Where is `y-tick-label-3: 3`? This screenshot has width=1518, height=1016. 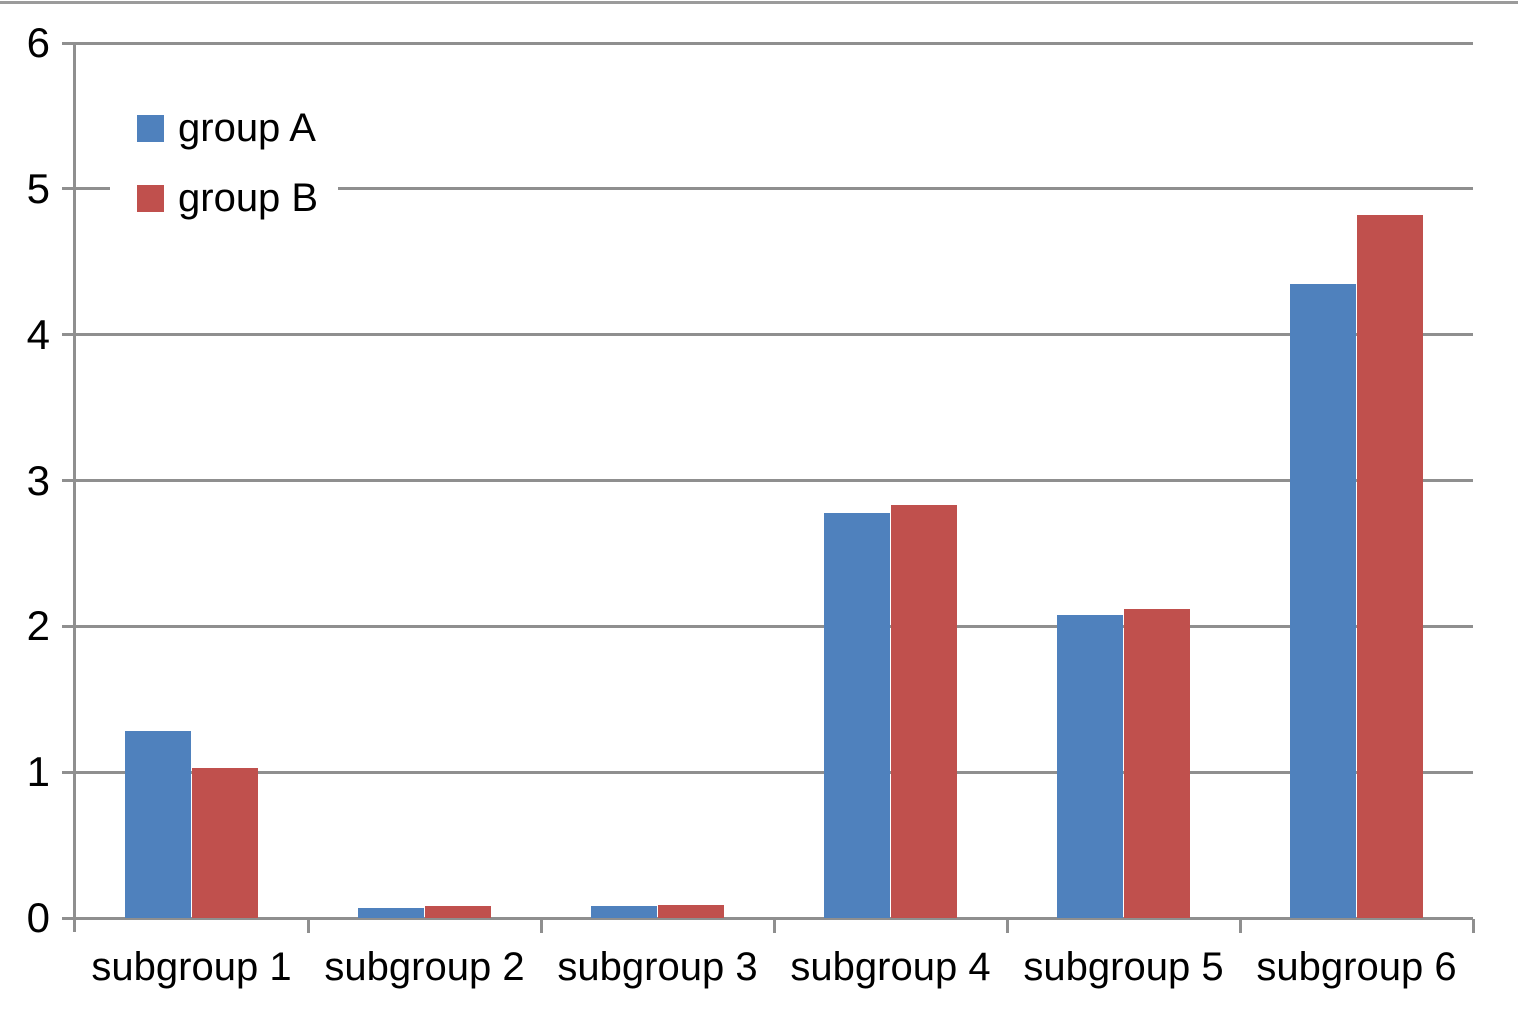 y-tick-label-3: 3 is located at coordinates (38, 480).